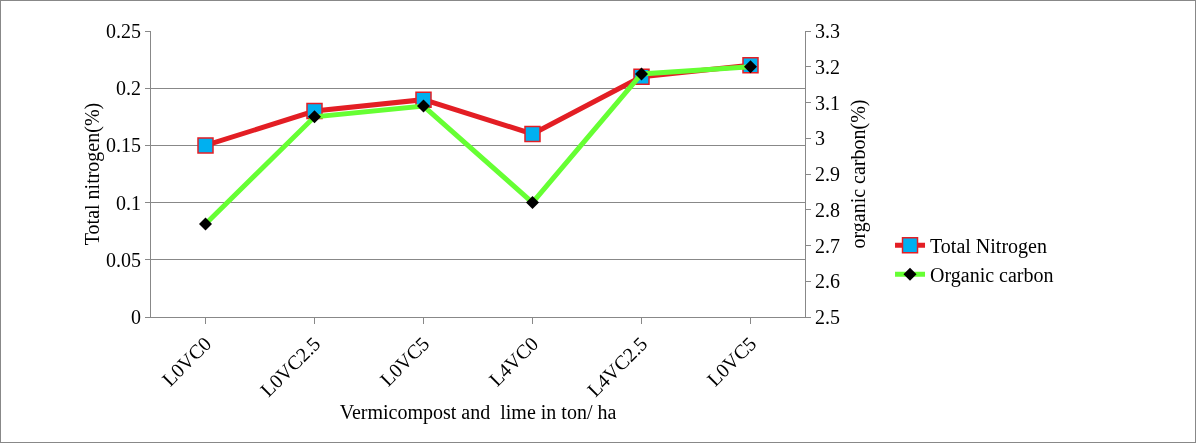  What do you see at coordinates (136, 317) in the screenshot?
I see `y-tick-label: 0` at bounding box center [136, 317].